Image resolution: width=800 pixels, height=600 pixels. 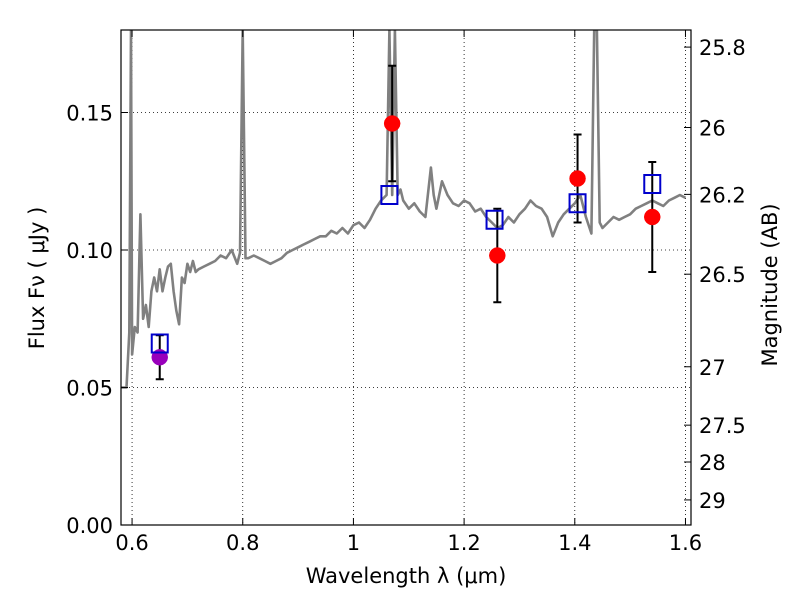 I want to click on y2-tick-label: 29, so click(x=712, y=501).